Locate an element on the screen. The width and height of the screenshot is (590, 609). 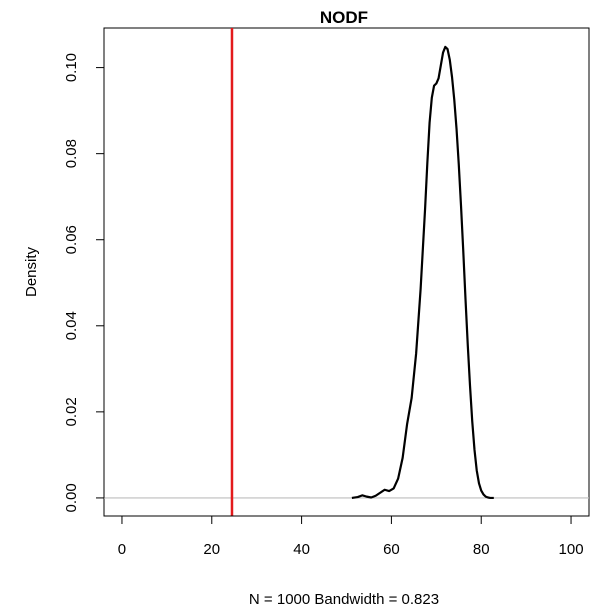
x-axis-label: N = 1000 Bandwidth = 0.823 is located at coordinates (344, 599).